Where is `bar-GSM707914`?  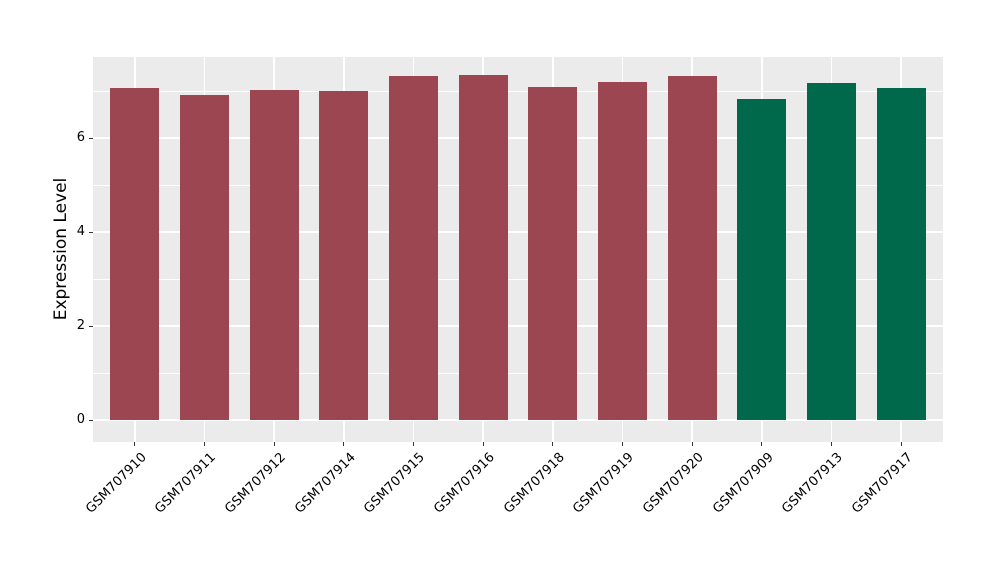
bar-GSM707914 is located at coordinates (344, 255).